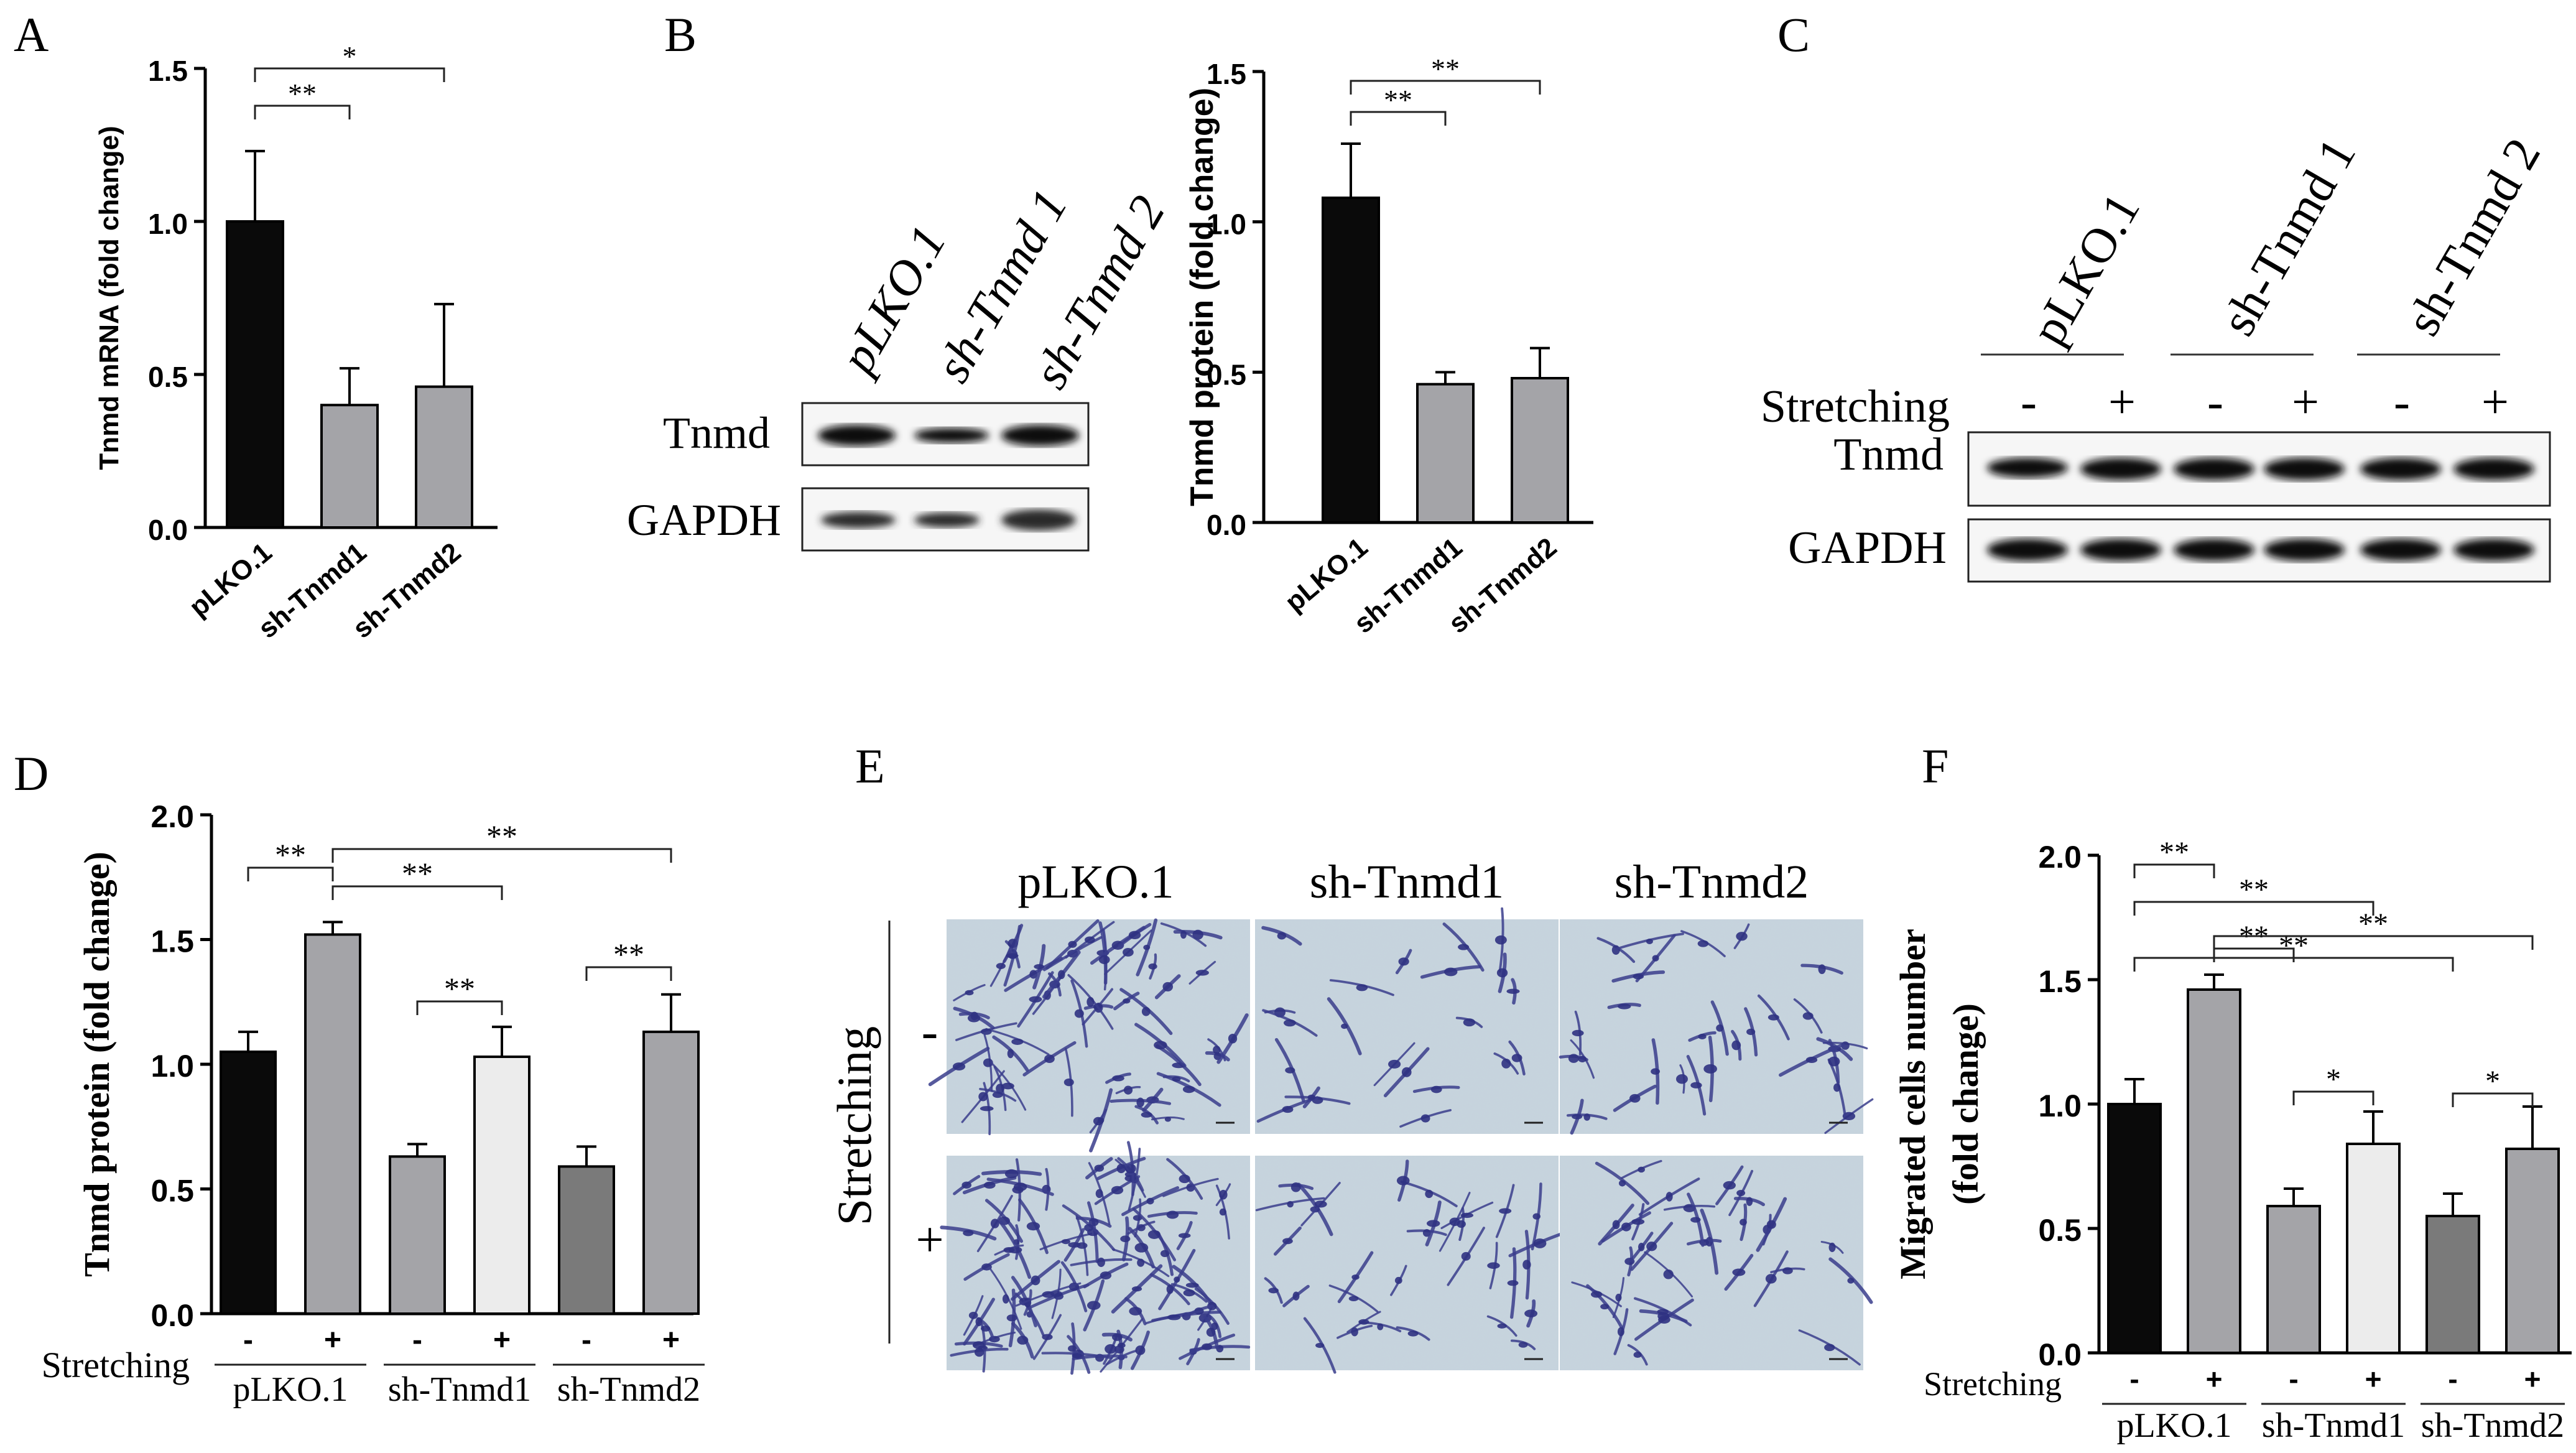 The height and width of the screenshot is (1453, 2576). What do you see at coordinates (2334, 1425) in the screenshot?
I see `group-label: sh-Tnmd1` at bounding box center [2334, 1425].